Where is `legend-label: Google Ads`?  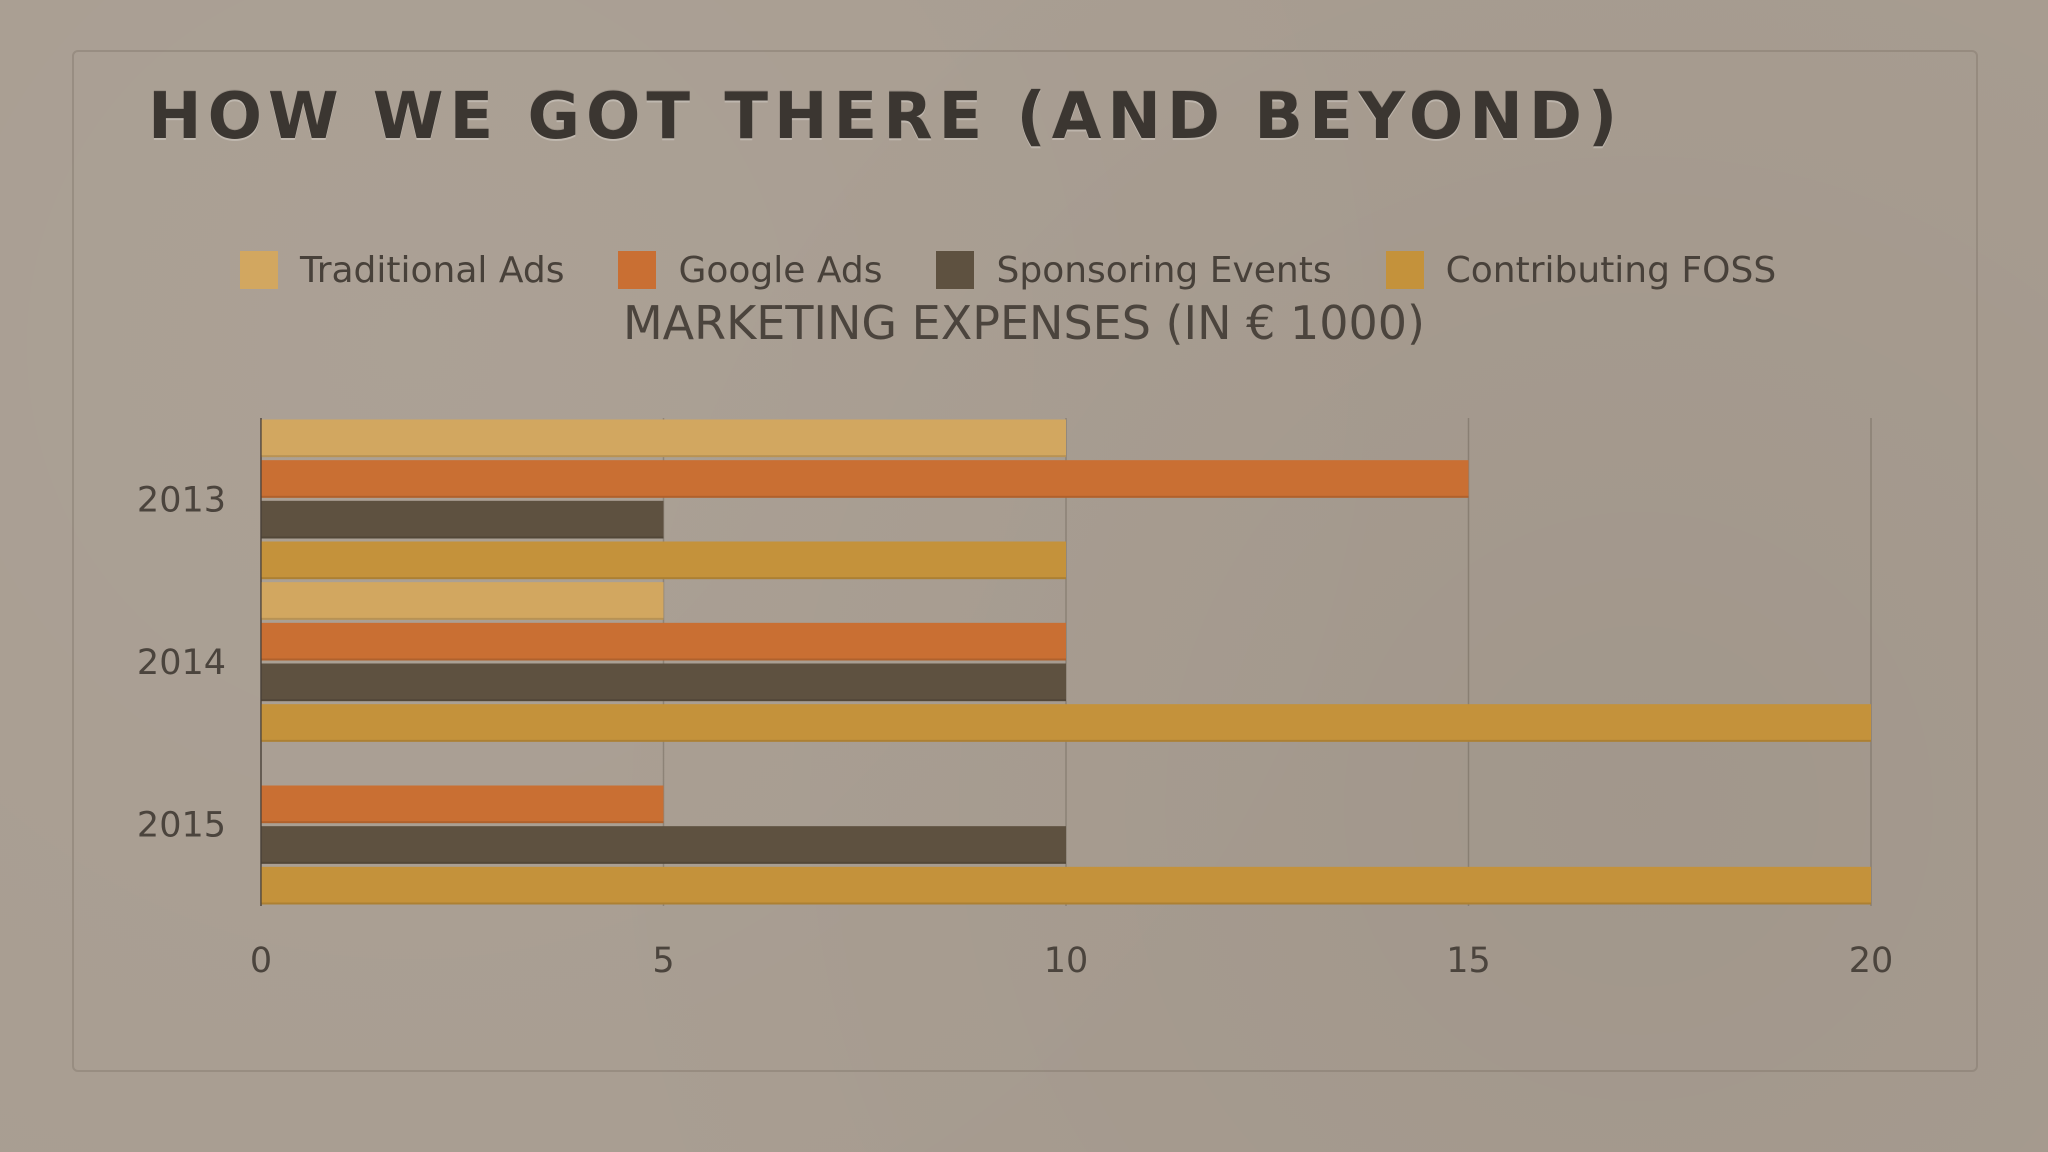 legend-label: Google Ads is located at coordinates (780, 270).